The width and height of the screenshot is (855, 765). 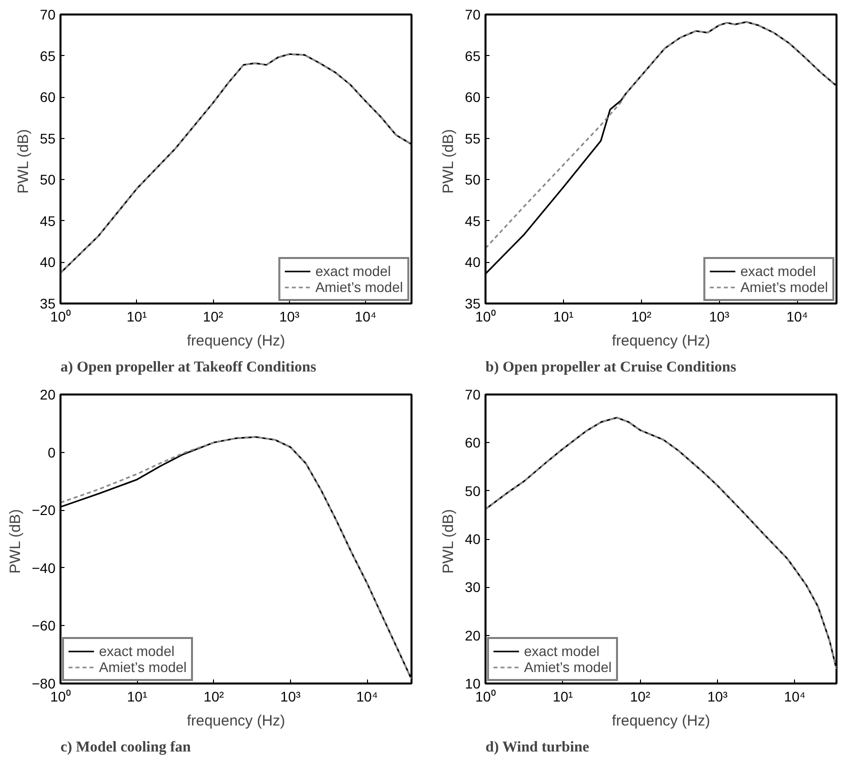 What do you see at coordinates (472, 684) in the screenshot?
I see `y-tick-label: 10` at bounding box center [472, 684].